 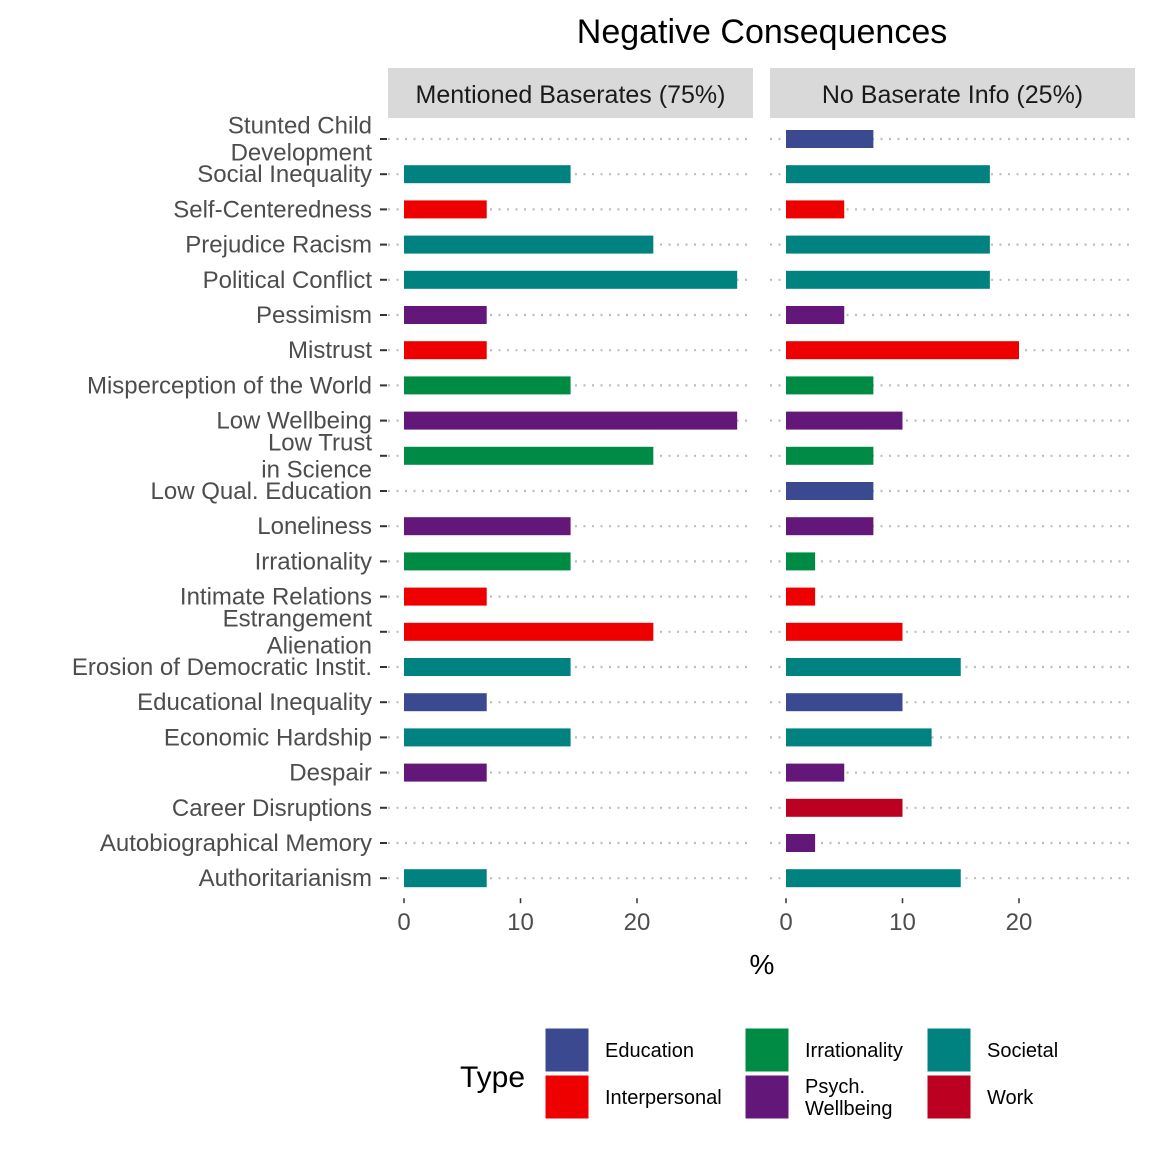 I want to click on bar-prejudice-racism: Prejudice Racism: 17.5, so click(x=888, y=244).